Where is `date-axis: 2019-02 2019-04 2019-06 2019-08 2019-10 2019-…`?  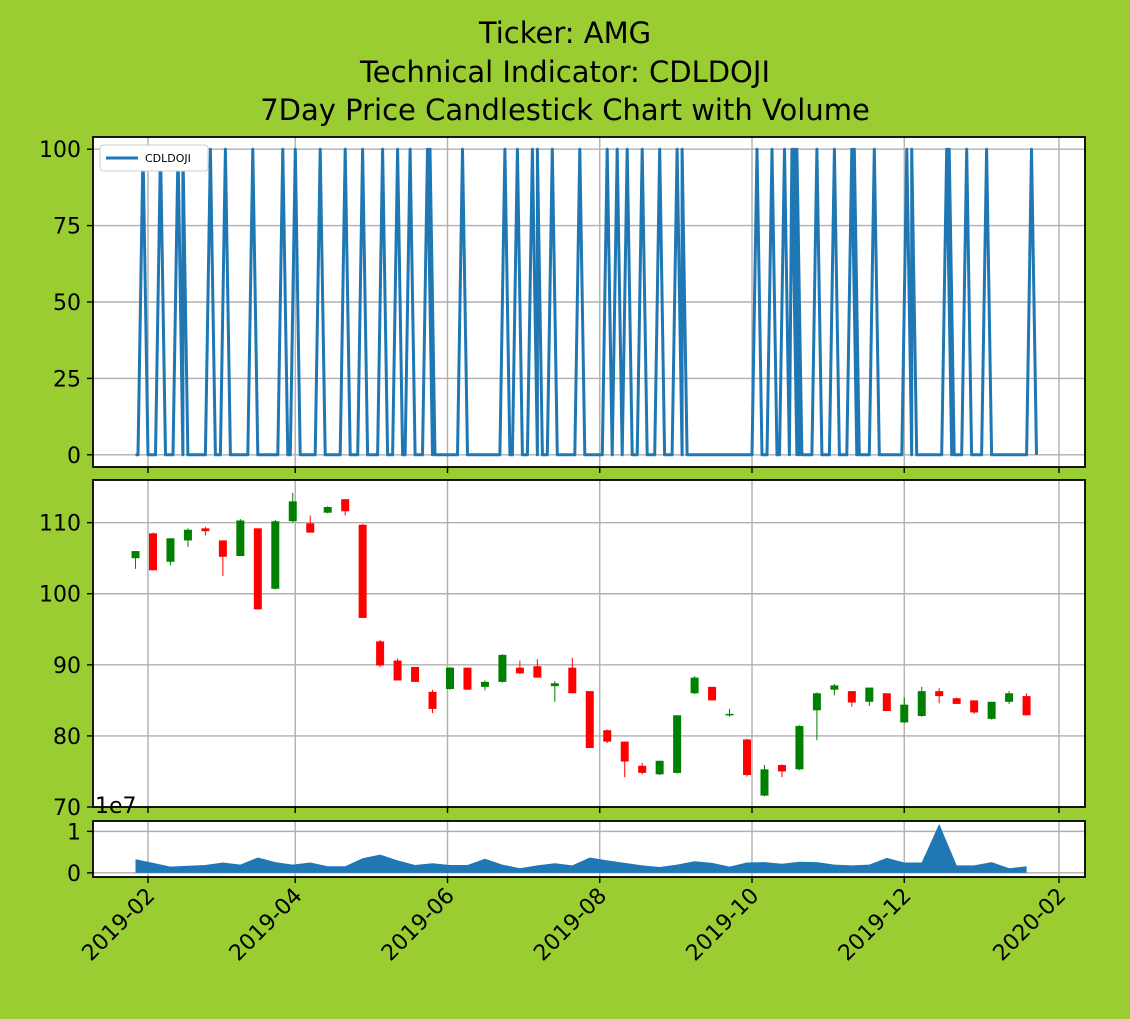 date-axis: 2019-02 2019-04 2019-06 2019-08 2019-10 2019-… is located at coordinates (575, 925).